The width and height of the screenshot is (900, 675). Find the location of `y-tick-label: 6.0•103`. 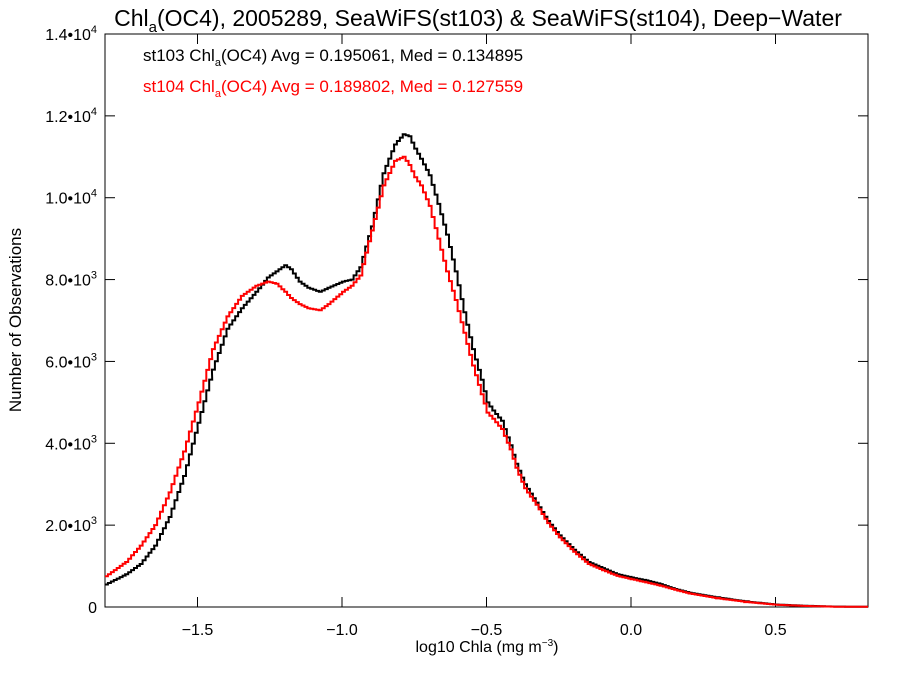

y-tick-label: 6.0•103 is located at coordinates (71, 361).